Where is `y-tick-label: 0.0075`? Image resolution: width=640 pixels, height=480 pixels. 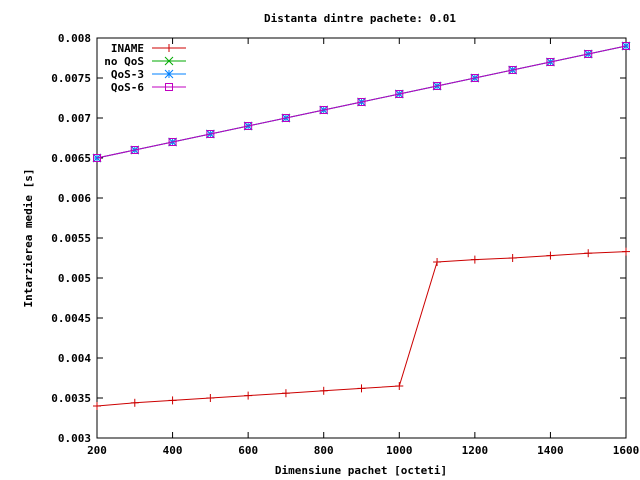 y-tick-label: 0.0075 is located at coordinates (71, 78).